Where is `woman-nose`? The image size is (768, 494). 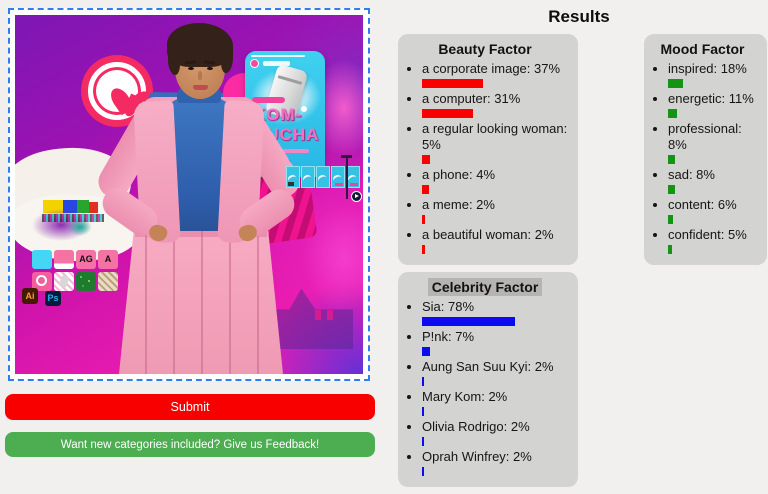
woman-nose is located at coordinates (200, 75).